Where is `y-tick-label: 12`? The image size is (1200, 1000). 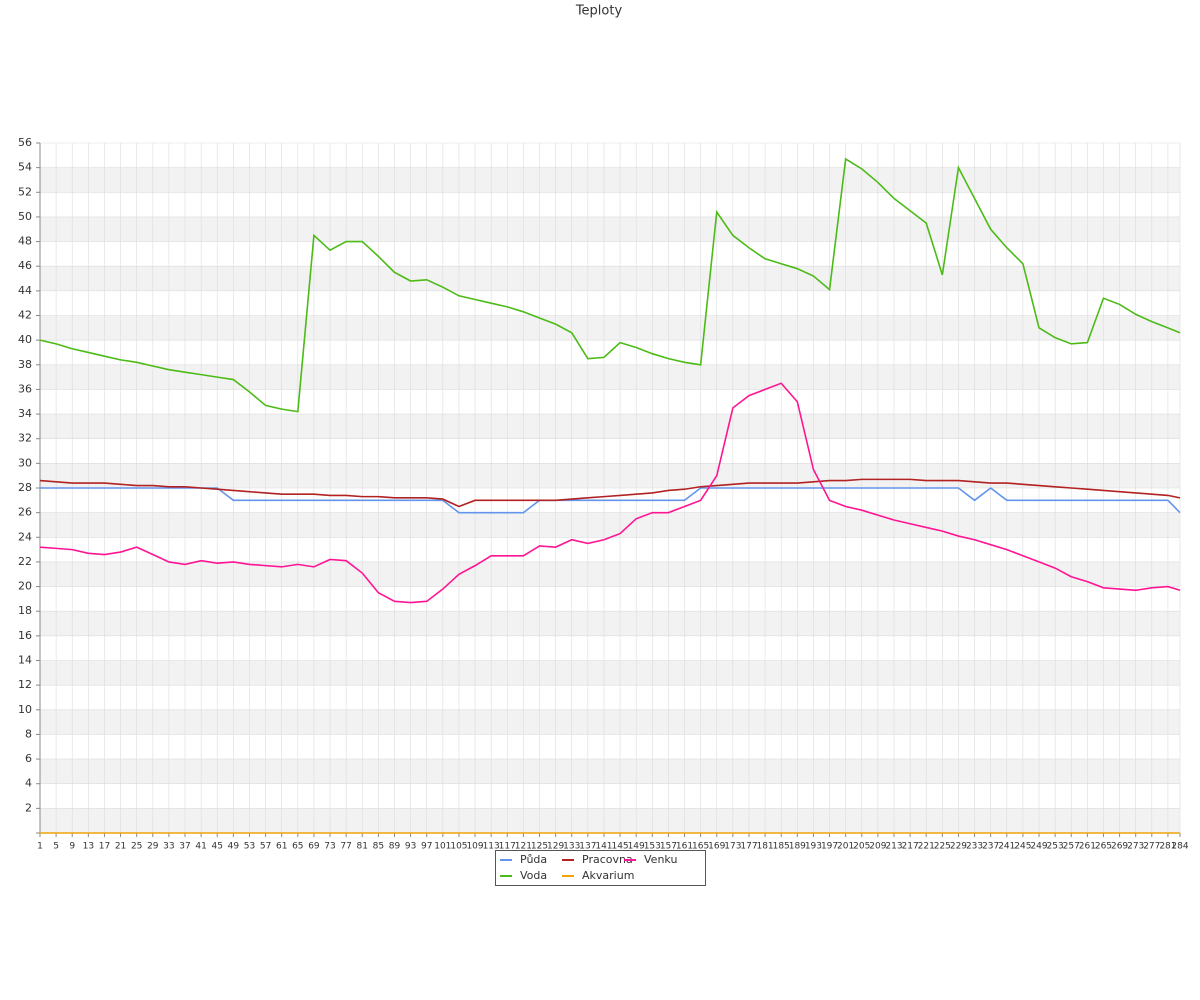
y-tick-label: 12 is located at coordinates (25, 684).